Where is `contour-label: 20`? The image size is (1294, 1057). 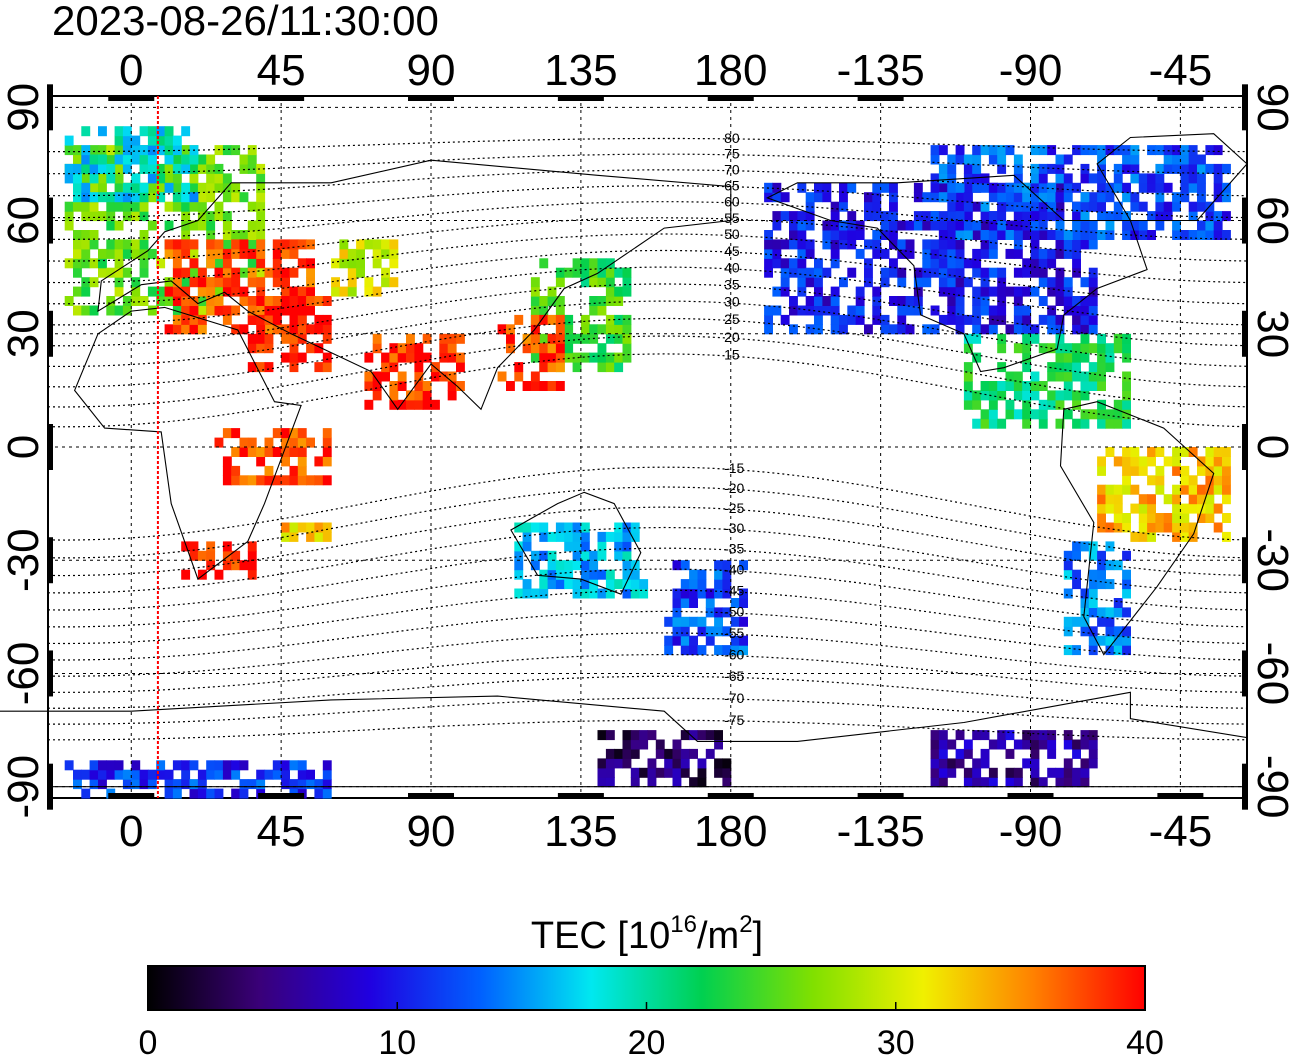
contour-label: 20 is located at coordinates (732, 337).